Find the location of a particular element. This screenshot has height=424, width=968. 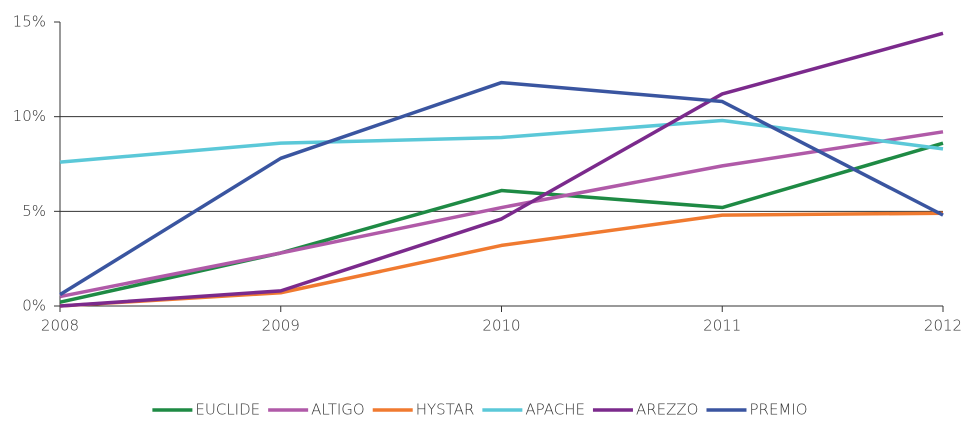

y-tick-label: 10% is located at coordinates (29, 116).